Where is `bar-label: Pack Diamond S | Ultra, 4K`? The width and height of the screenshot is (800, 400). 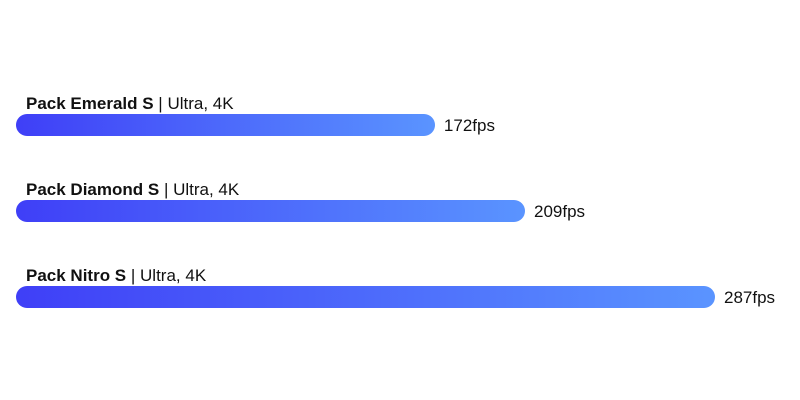
bar-label: Pack Diamond S | Ultra, 4K is located at coordinates (132, 190).